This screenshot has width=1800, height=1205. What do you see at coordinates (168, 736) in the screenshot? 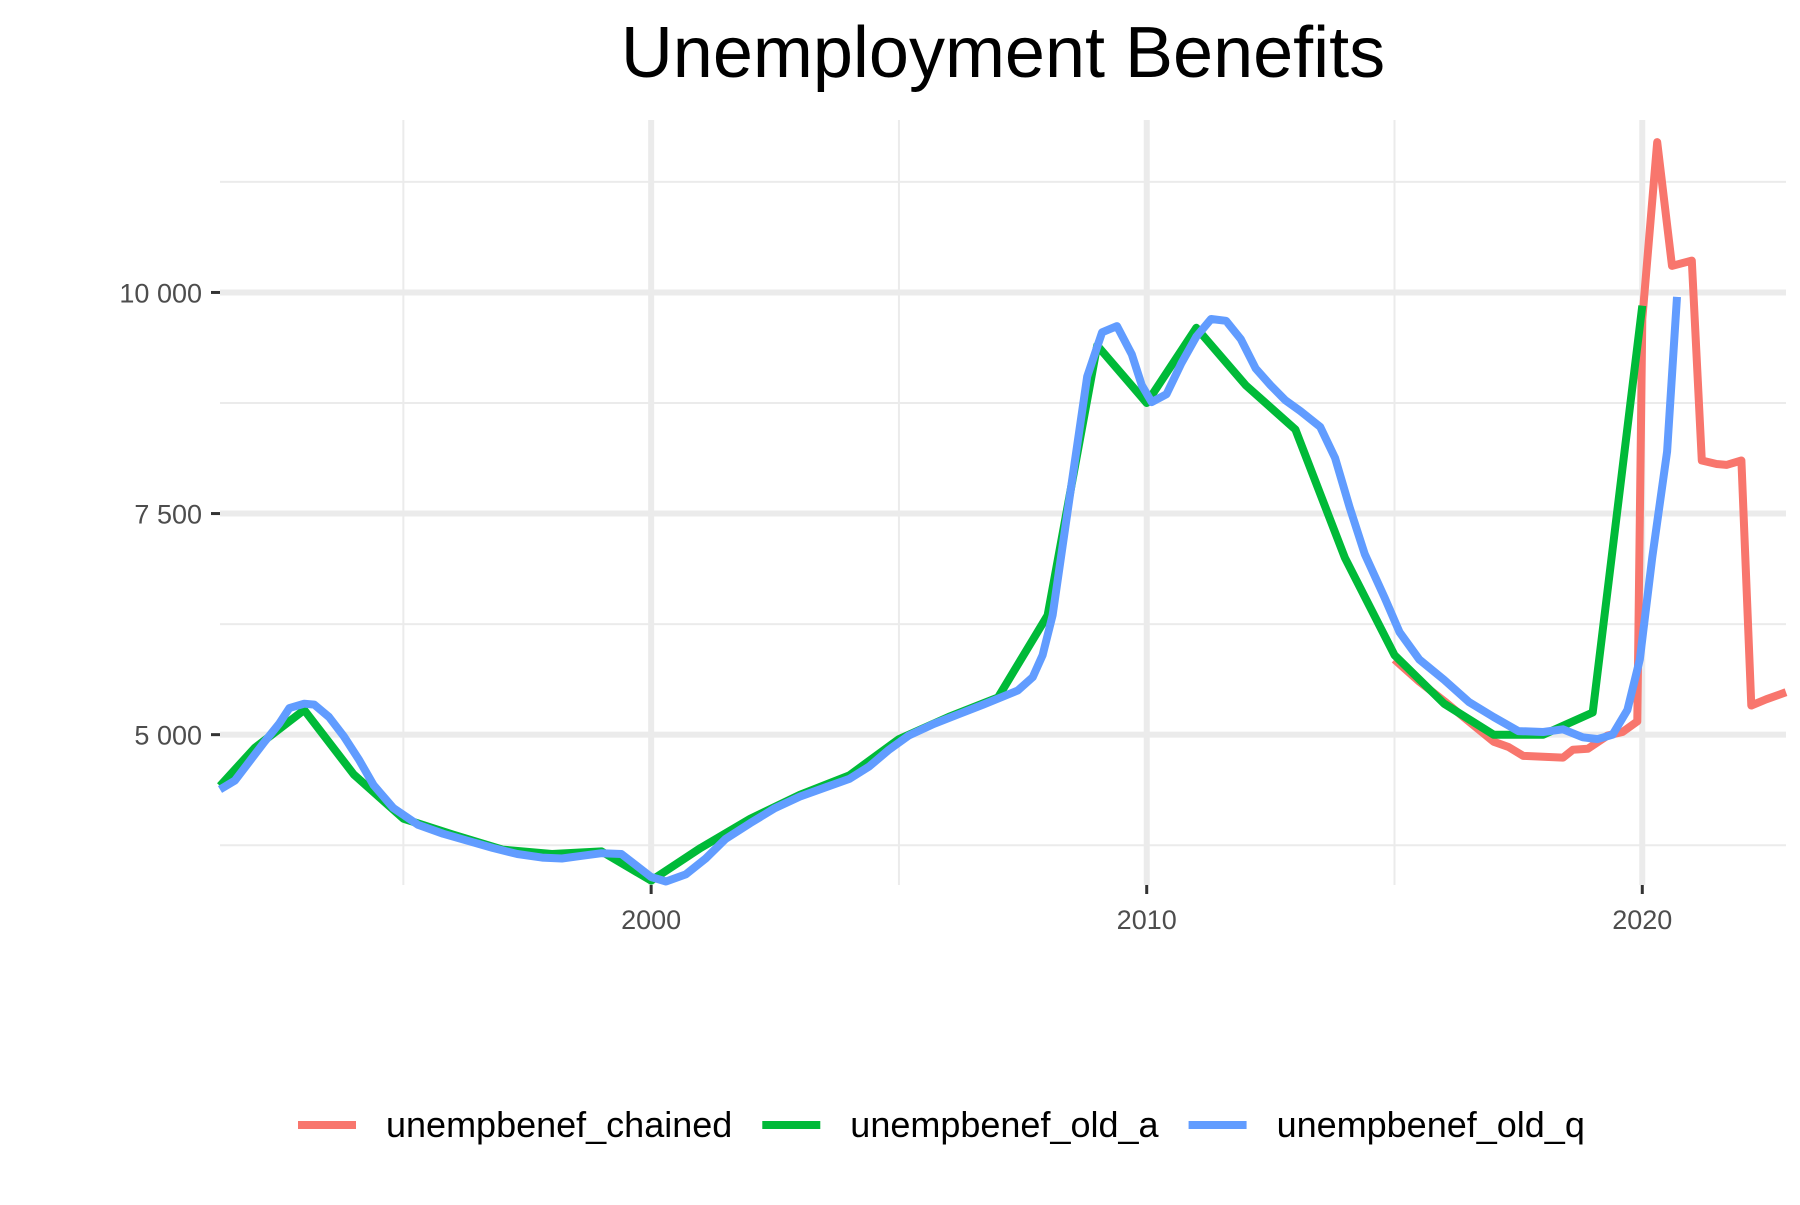
I see `y-tick-label: 5 000` at bounding box center [168, 736].